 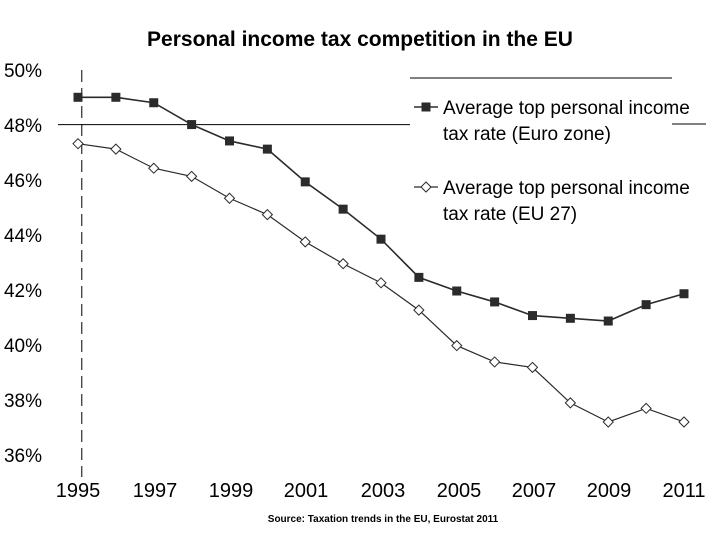 I want to click on legend-label-eu-27-line2: tax rate (EU 27), so click(x=510, y=214).